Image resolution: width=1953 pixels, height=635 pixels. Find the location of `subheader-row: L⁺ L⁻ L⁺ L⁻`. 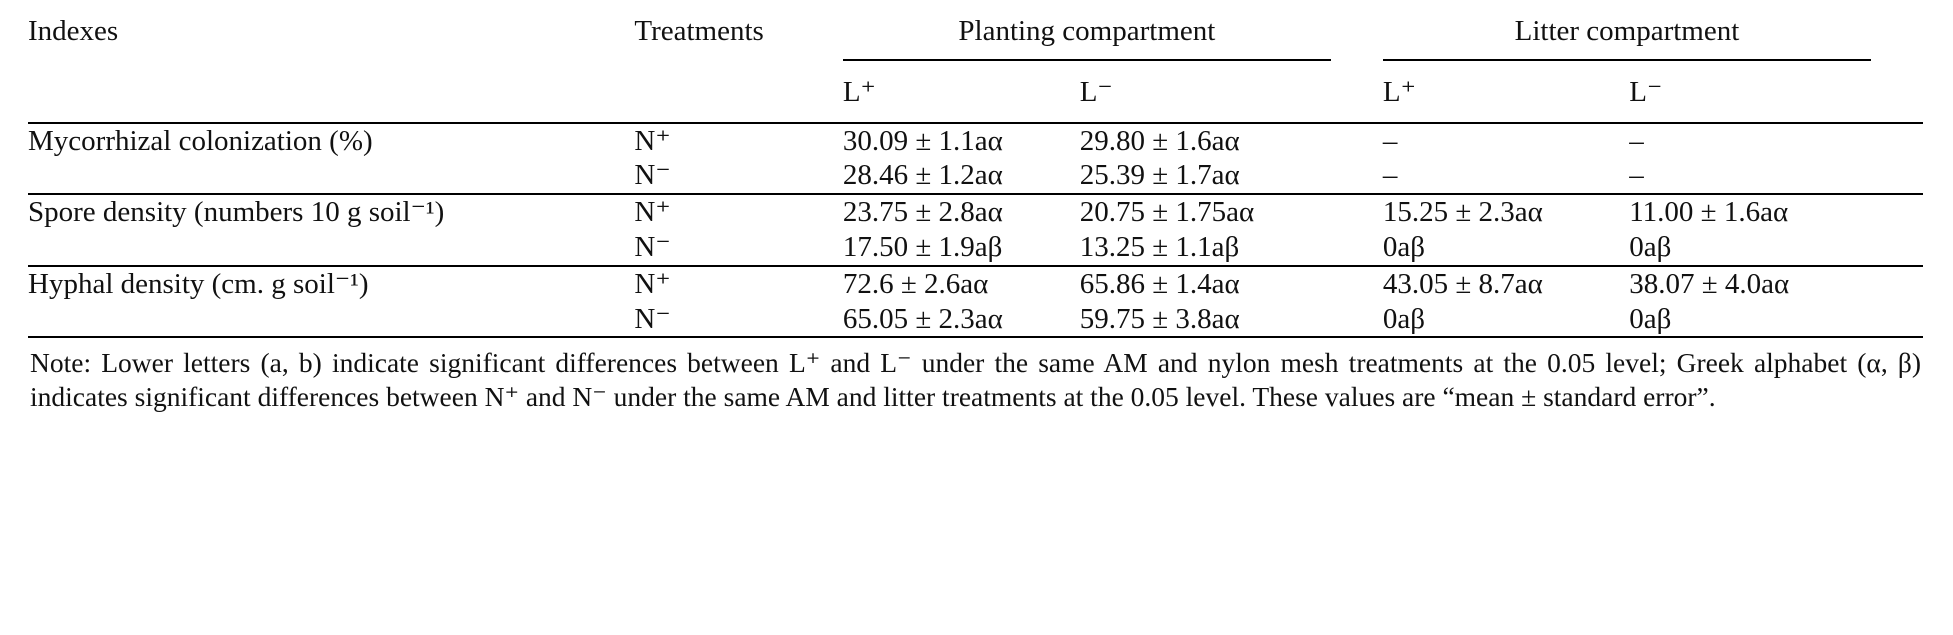

subheader-row: L⁺ L⁻ L⁺ L⁻ is located at coordinates (975, 92).